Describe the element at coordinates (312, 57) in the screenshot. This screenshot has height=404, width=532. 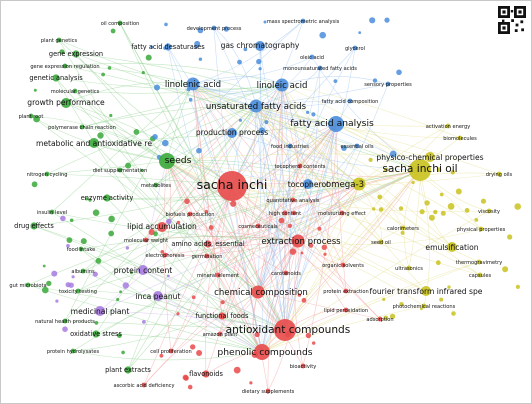
I see `node-oleic-acid` at that location.